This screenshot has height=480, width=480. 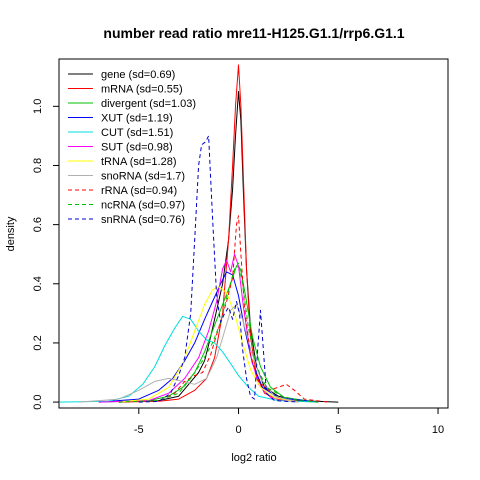 I want to click on y-tick-label: 0.2, so click(x=38, y=342).